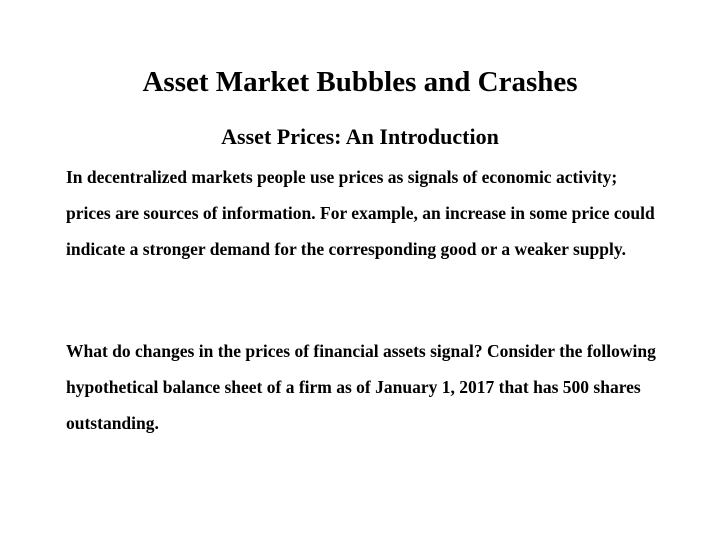 This screenshot has height=556, width=720. What do you see at coordinates (360, 136) in the screenshot?
I see `section-heading: Asset Prices: An Introduction` at bounding box center [360, 136].